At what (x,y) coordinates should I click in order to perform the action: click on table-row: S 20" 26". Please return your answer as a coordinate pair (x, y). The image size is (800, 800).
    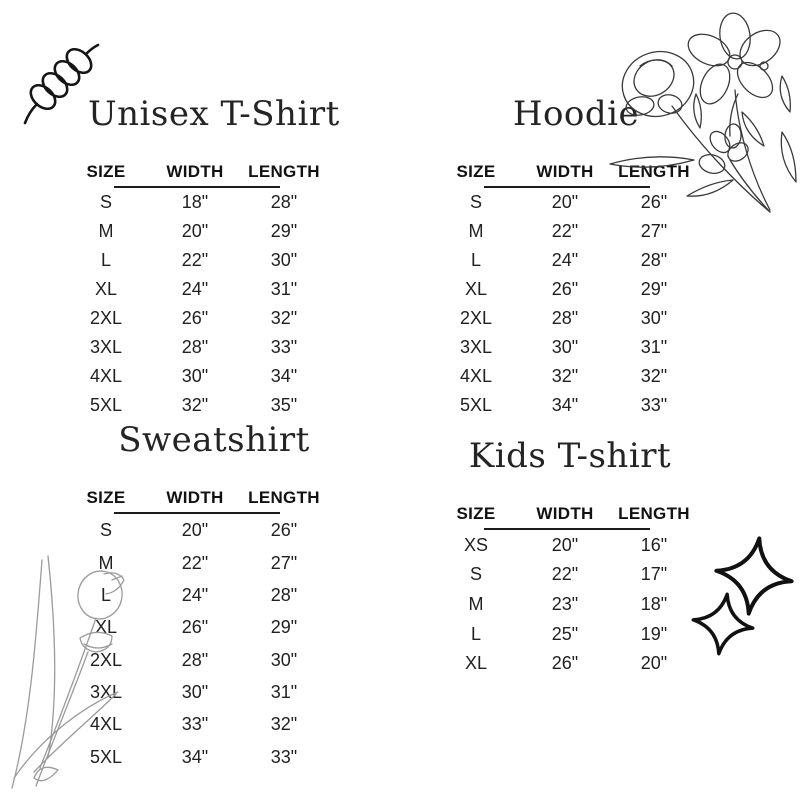
    Looking at the image, I should click on (565, 202).